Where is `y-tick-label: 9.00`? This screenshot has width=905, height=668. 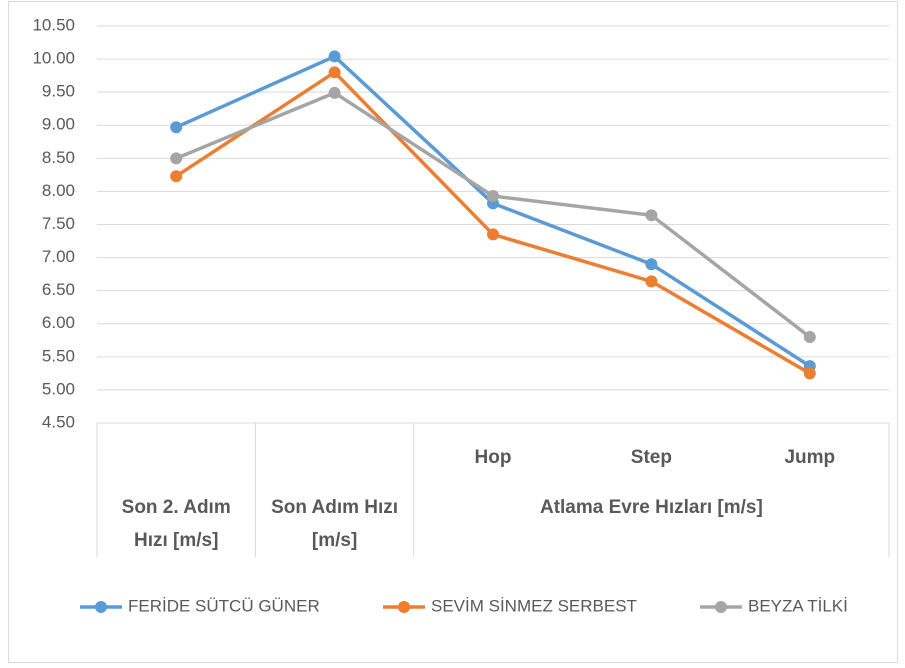
y-tick-label: 9.00 is located at coordinates (58, 124).